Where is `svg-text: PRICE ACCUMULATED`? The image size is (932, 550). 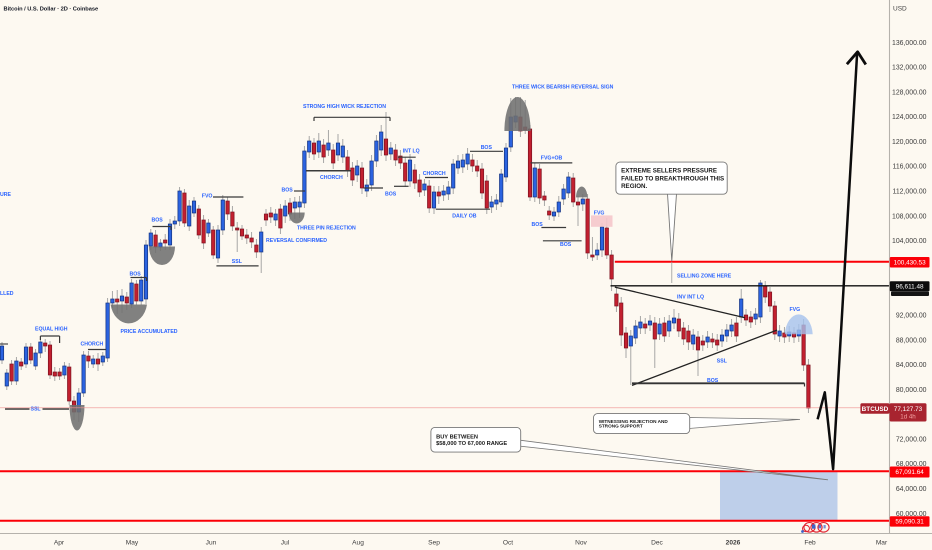 svg-text: PRICE ACCUMULATED is located at coordinates (149, 332).